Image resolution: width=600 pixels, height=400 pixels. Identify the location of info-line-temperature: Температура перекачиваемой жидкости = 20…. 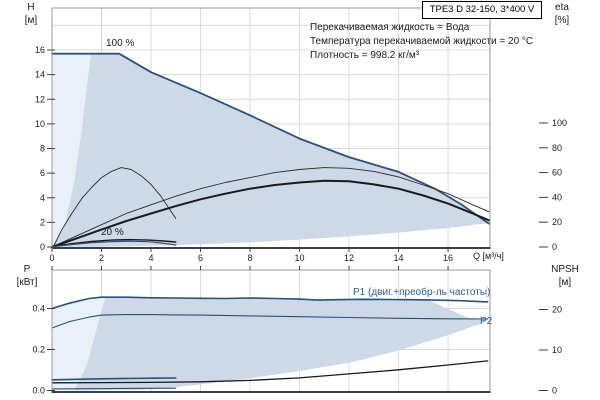
(422, 41).